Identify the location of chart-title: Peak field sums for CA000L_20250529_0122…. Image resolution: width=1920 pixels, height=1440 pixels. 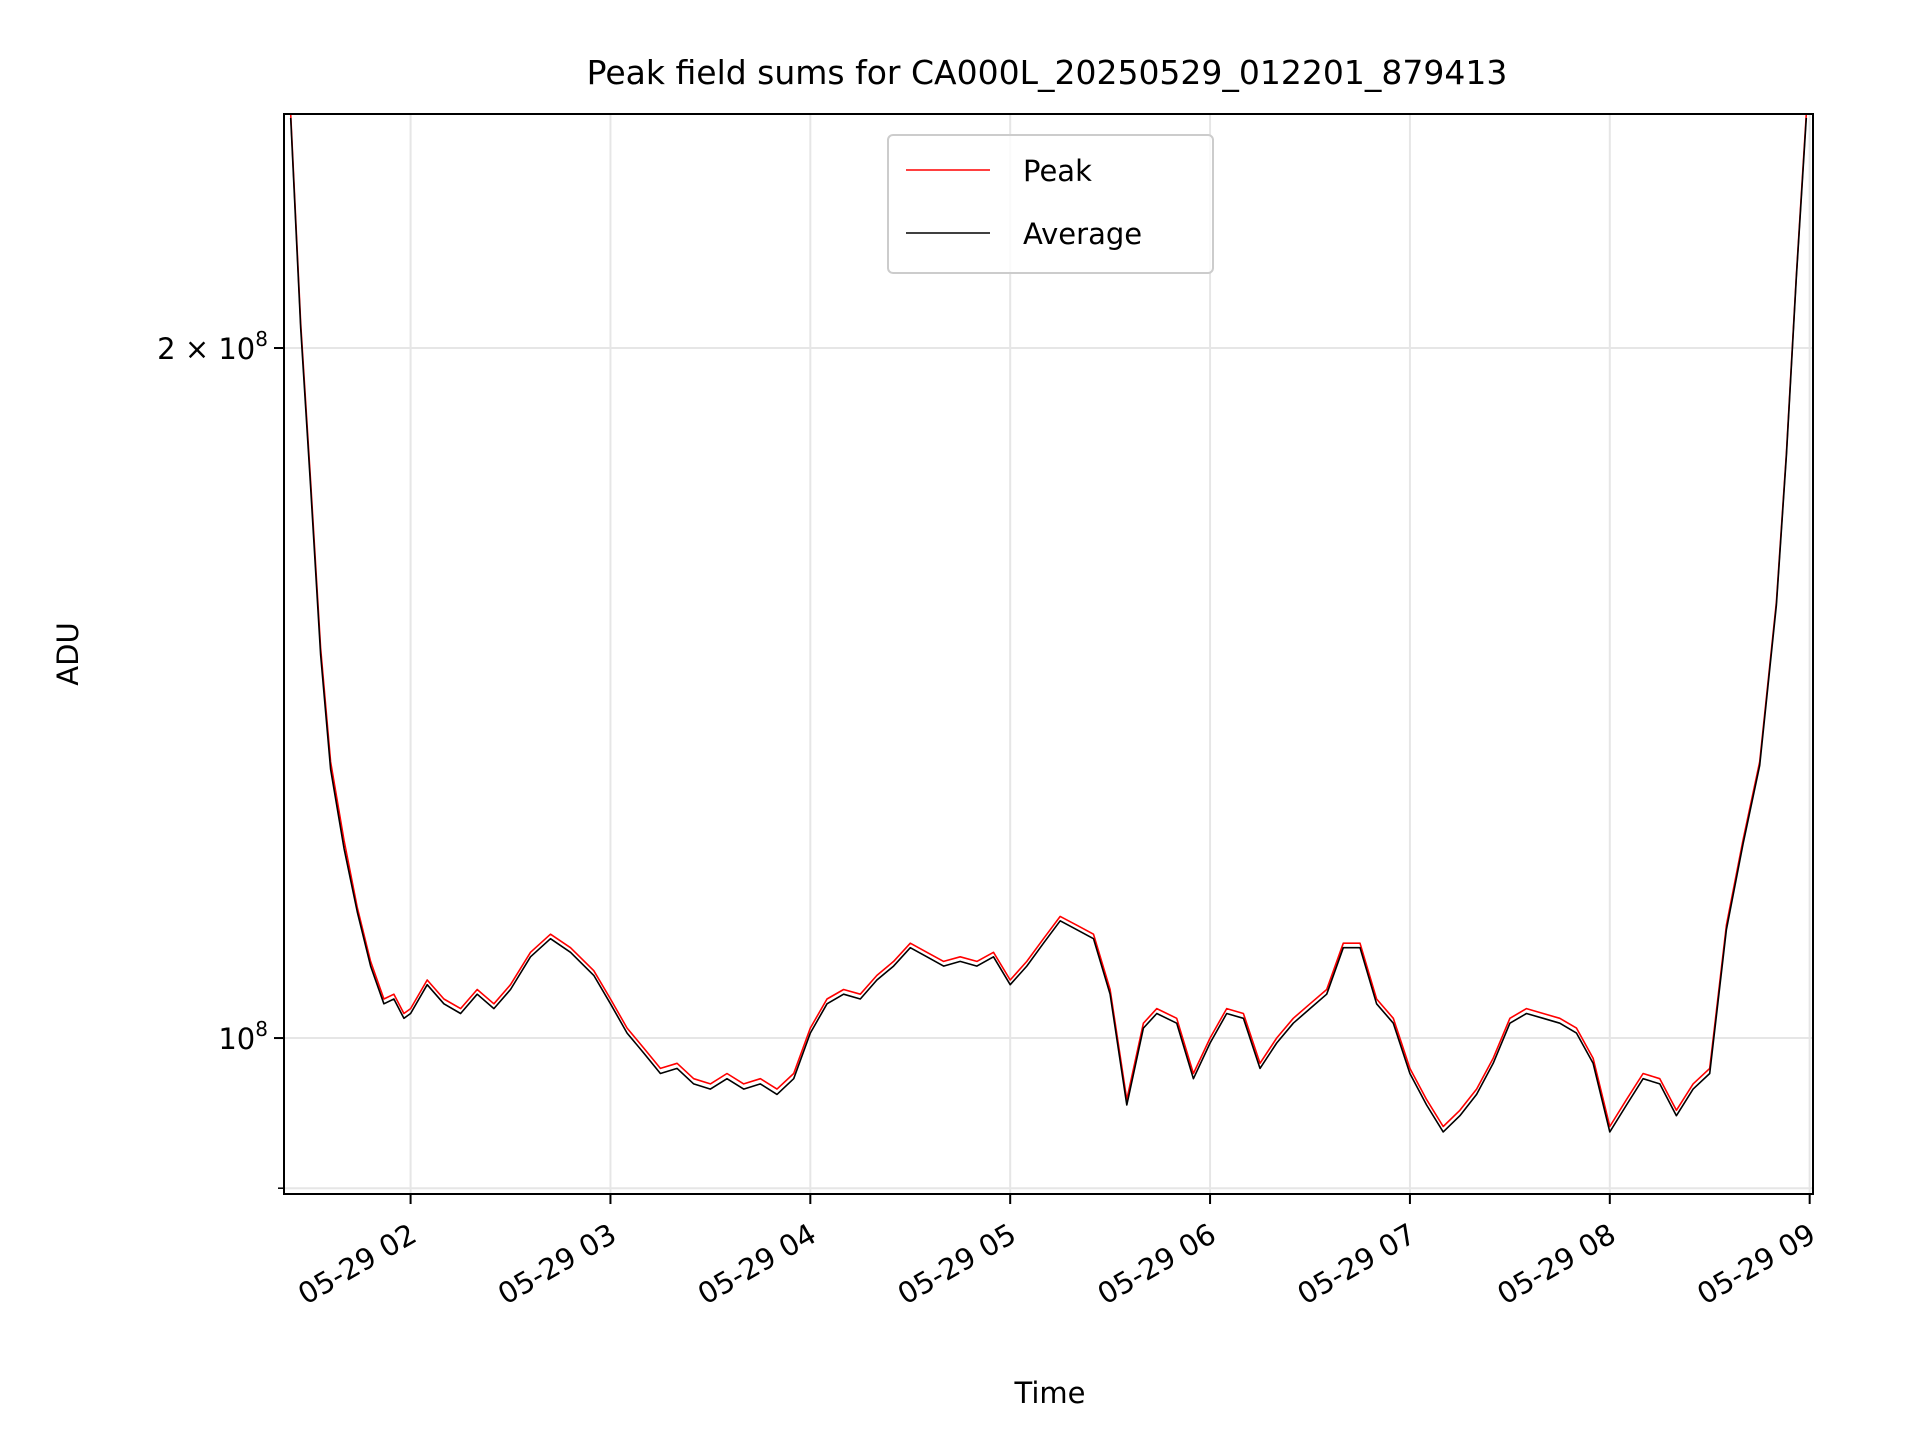
(1047, 72).